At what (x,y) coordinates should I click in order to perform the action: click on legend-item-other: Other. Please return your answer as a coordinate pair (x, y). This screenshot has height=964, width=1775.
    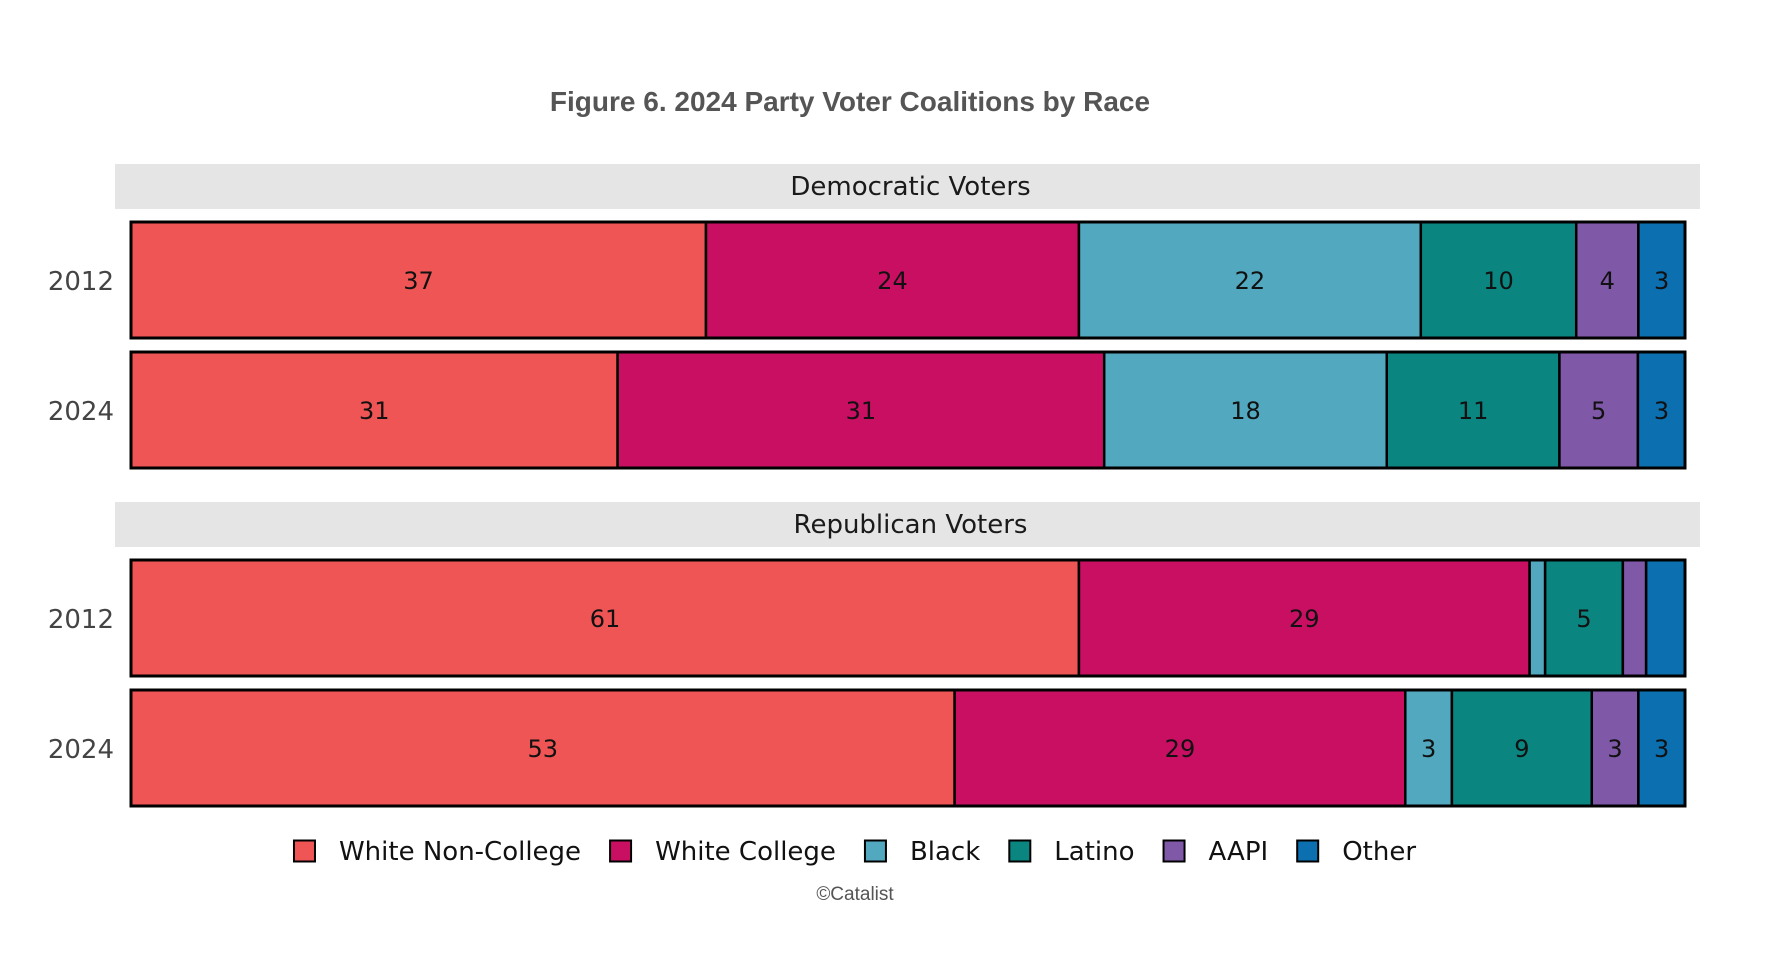
    Looking at the image, I should click on (1356, 852).